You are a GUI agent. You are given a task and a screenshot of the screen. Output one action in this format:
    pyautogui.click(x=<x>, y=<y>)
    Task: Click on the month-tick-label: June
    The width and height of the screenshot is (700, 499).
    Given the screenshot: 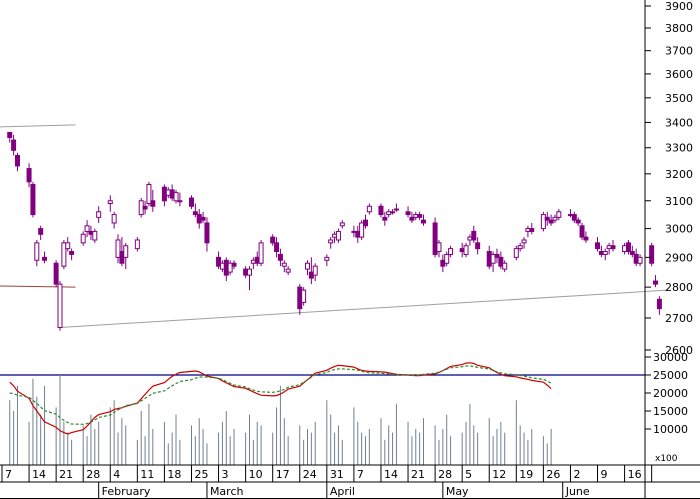 What is the action you would take?
    pyautogui.click(x=577, y=491)
    